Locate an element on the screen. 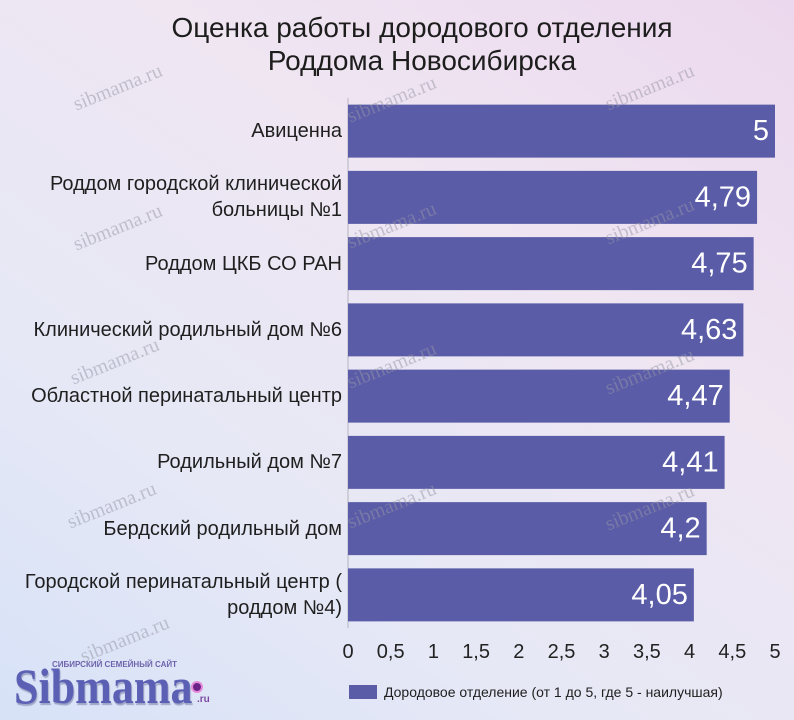 This screenshot has width=794, height=720. value-label: 4,75 is located at coordinates (719, 264).